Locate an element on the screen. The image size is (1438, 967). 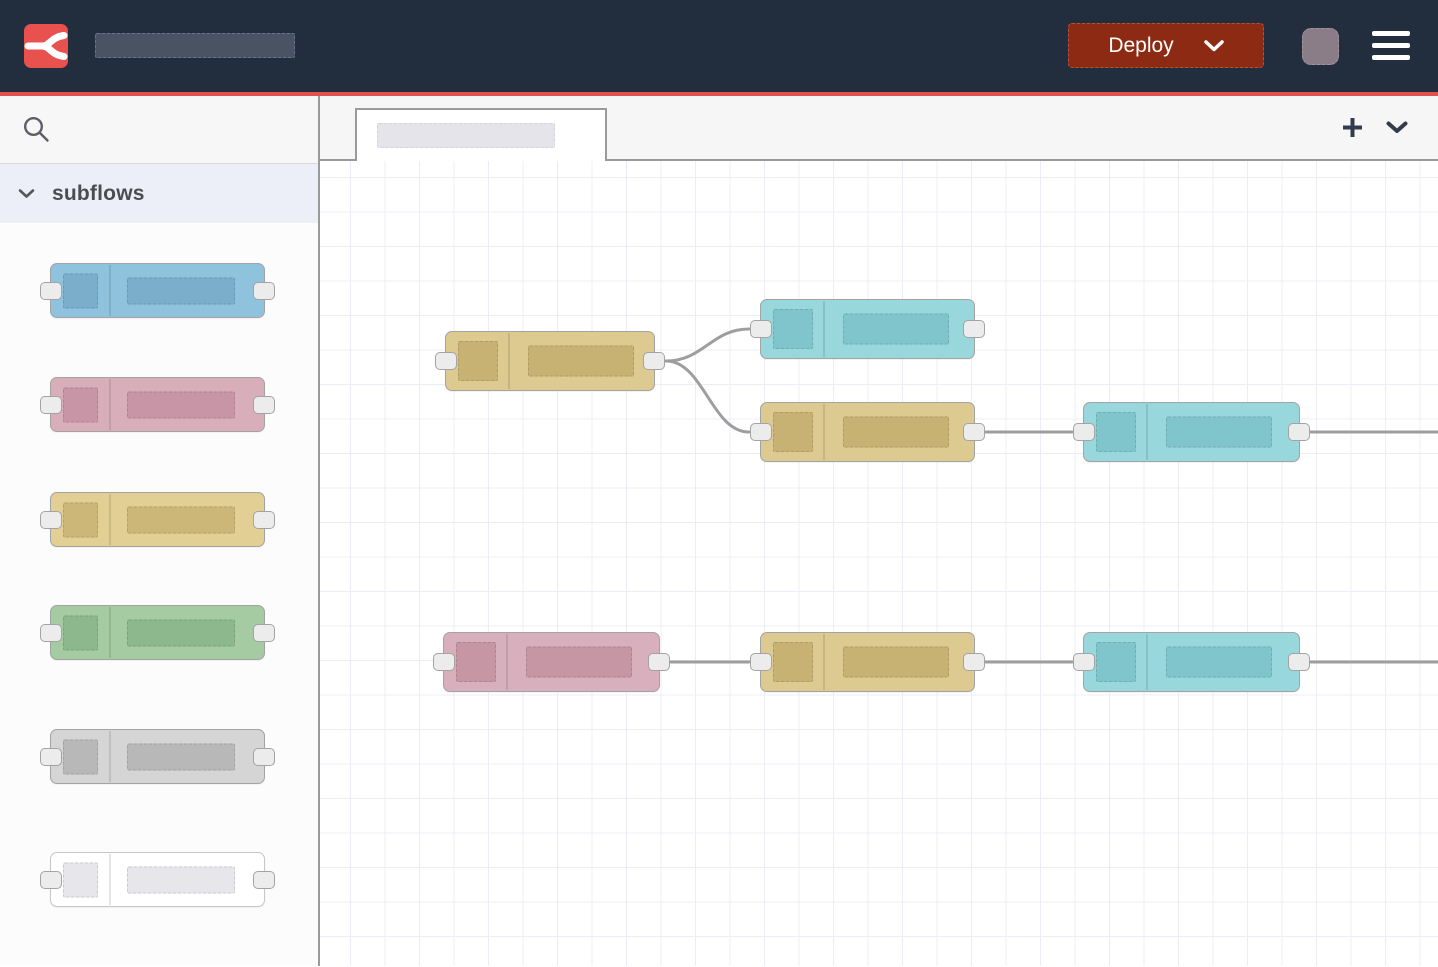
header: Deploy is located at coordinates (719, 46).